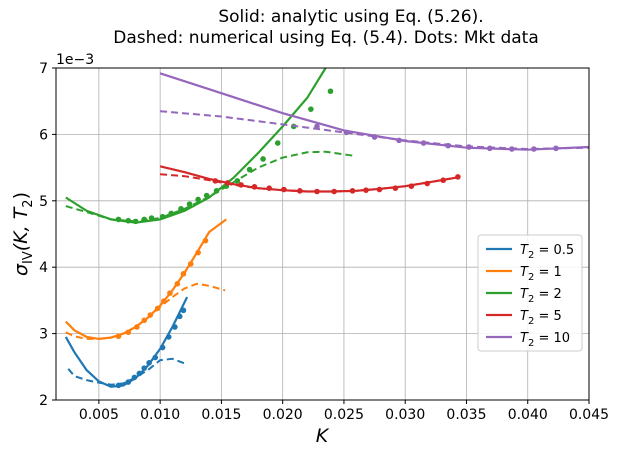 Image resolution: width=623 pixels, height=456 pixels. What do you see at coordinates (43, 69) in the screenshot?
I see `y-tick-label-5: 7` at bounding box center [43, 69].